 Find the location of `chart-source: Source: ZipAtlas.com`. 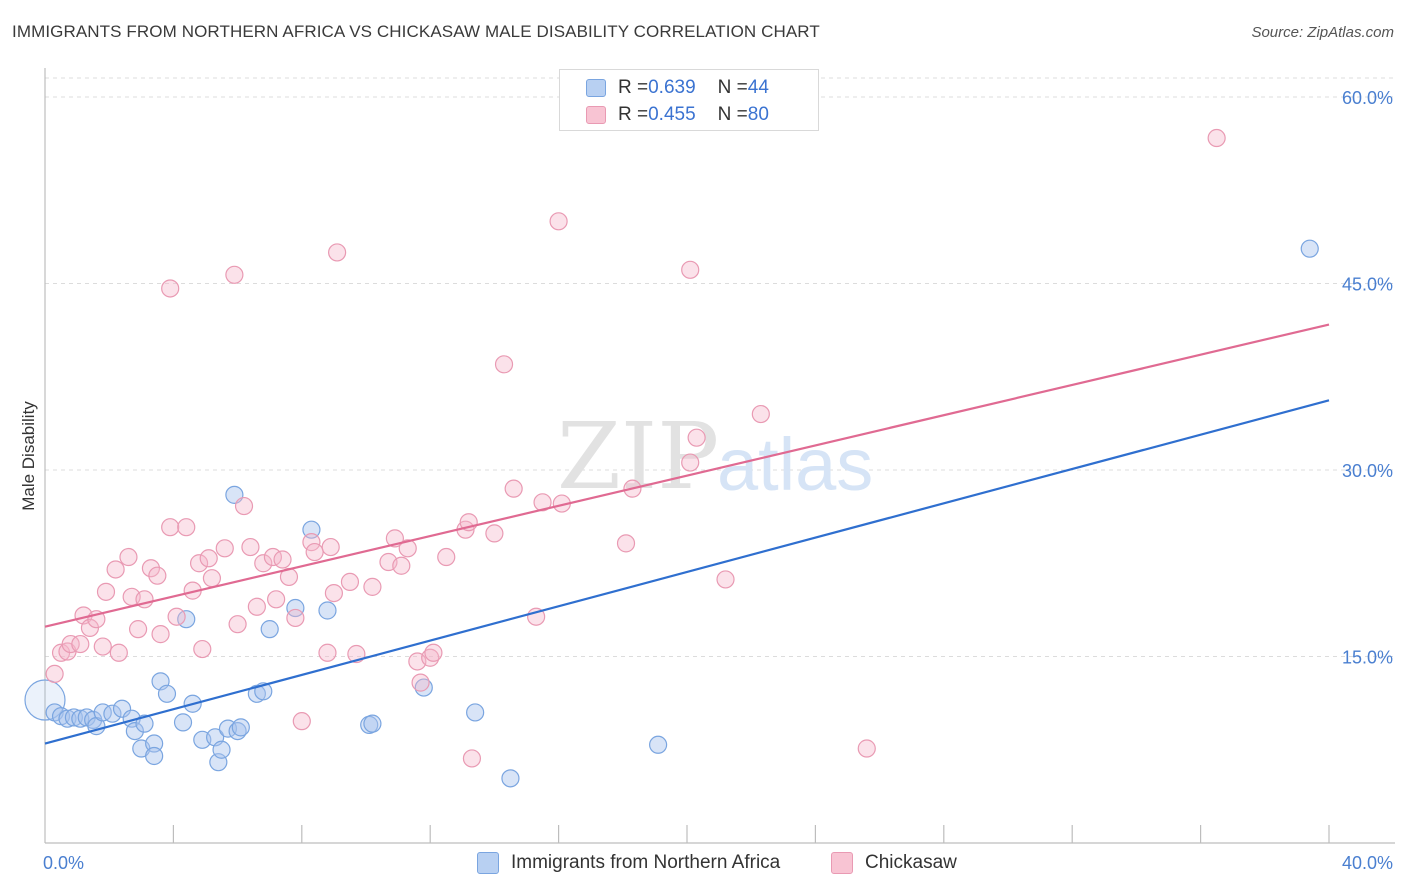

chart-source: Source: ZipAtlas.com is located at coordinates (1322, 32).